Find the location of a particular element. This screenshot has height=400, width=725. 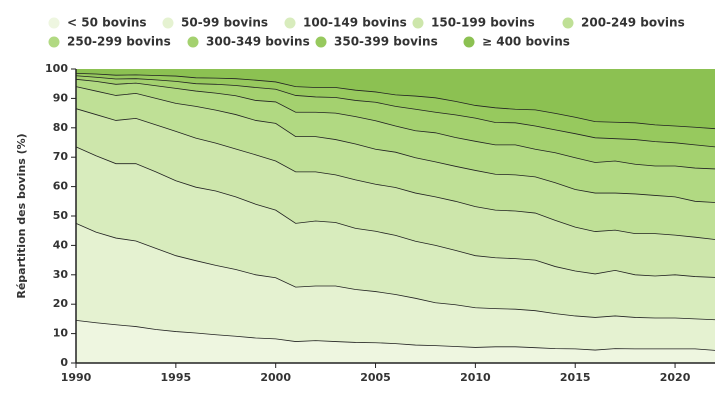

x-tick-label: 1995 is located at coordinates (176, 377).